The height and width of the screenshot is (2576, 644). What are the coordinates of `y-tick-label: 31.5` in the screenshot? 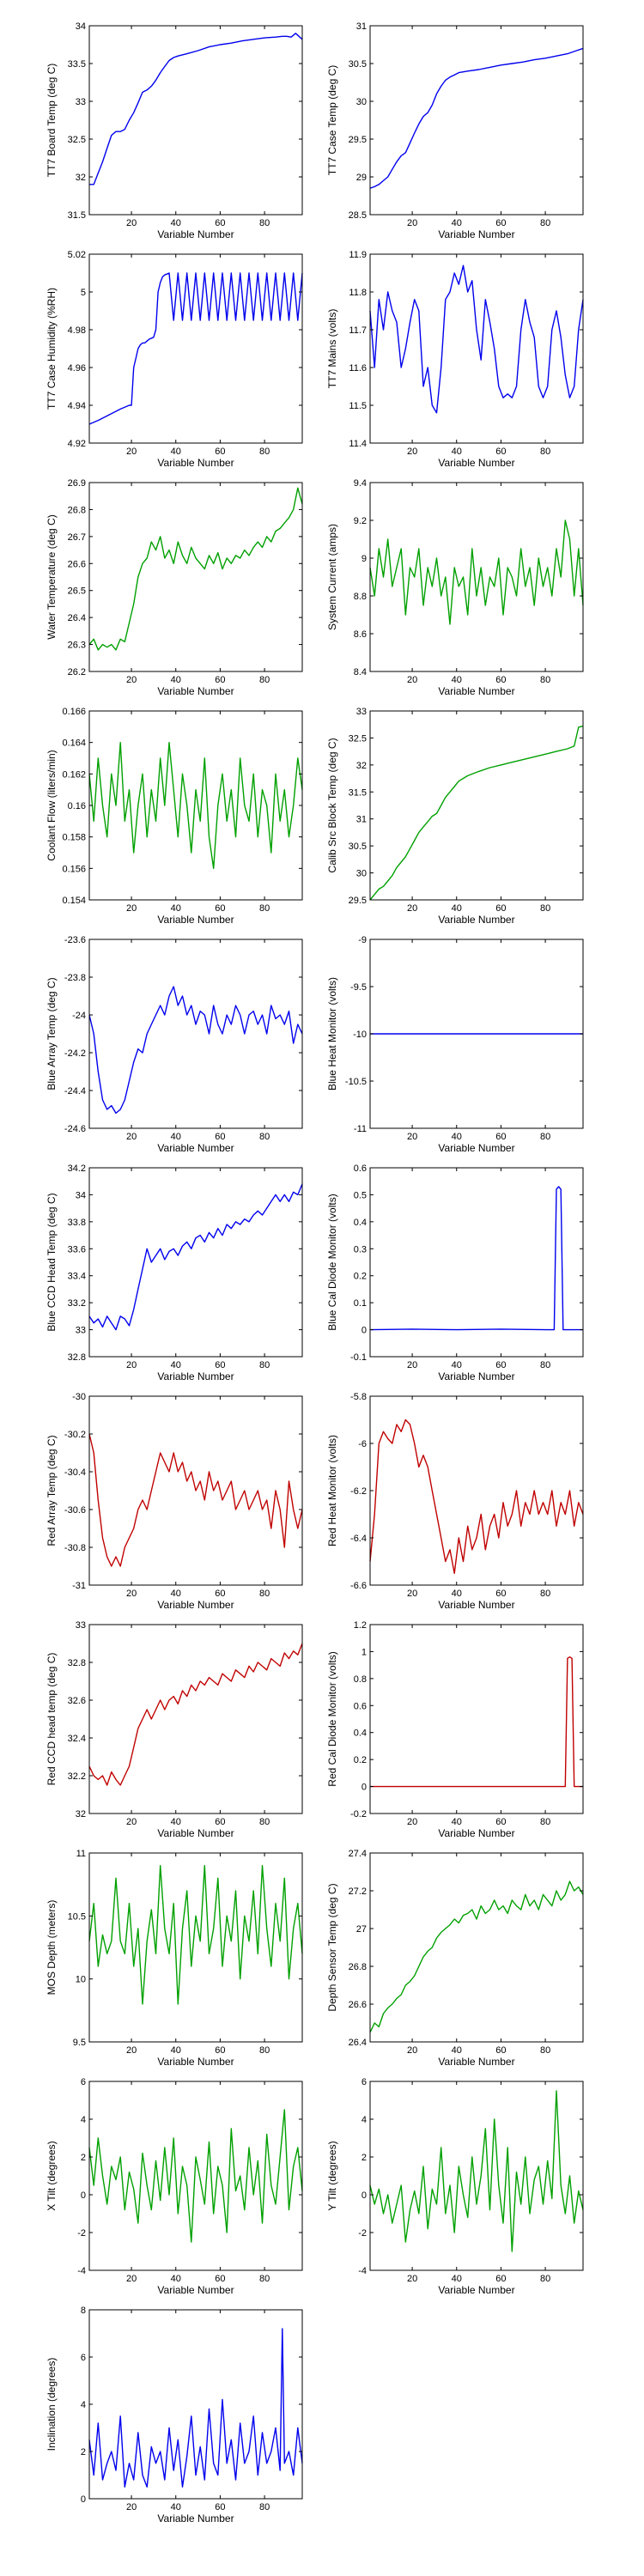 It's located at (77, 215).